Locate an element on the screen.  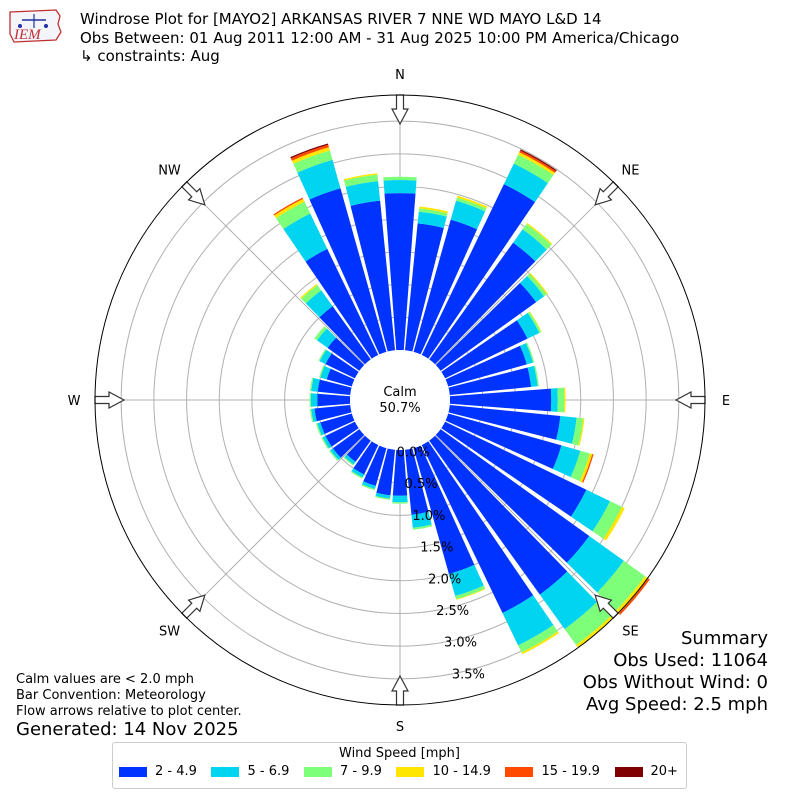
compass-label: S is located at coordinates (400, 727).